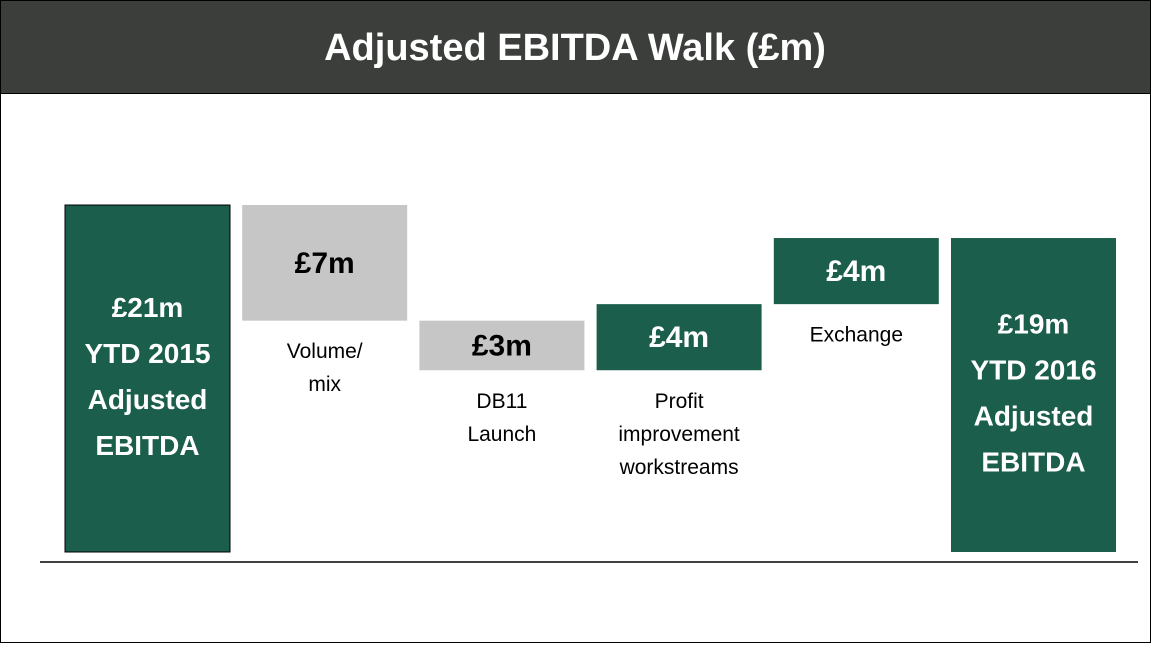  I want to click on category-label: Volume/, so click(325, 351).